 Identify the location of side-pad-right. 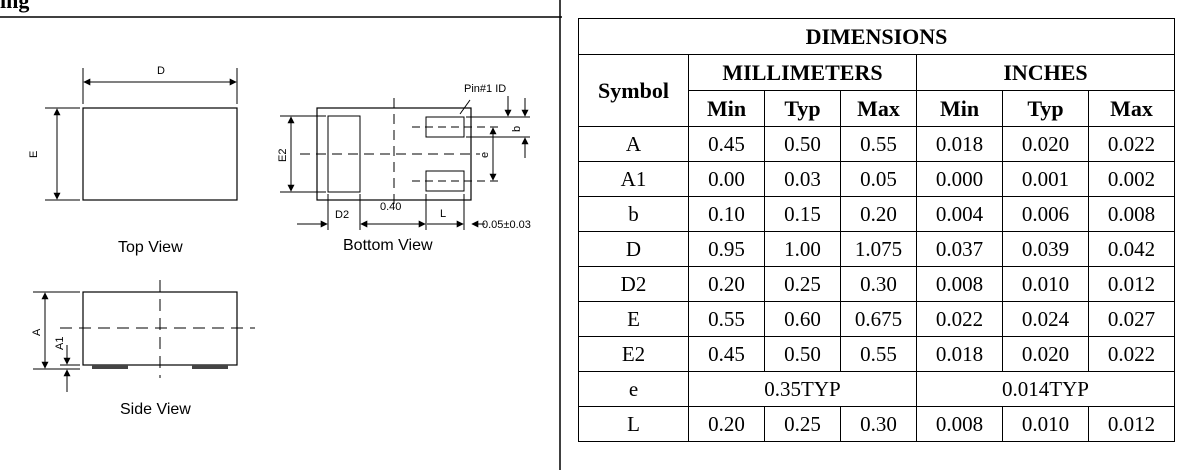
(210, 367).